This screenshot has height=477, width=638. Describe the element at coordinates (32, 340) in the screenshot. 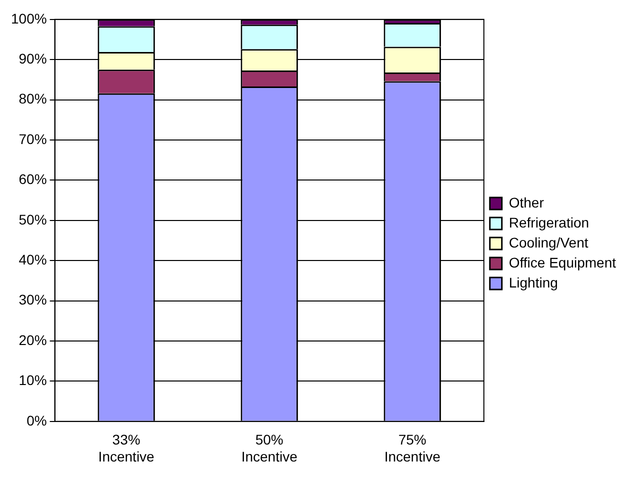

I see `y-tick-label: 20%` at that location.